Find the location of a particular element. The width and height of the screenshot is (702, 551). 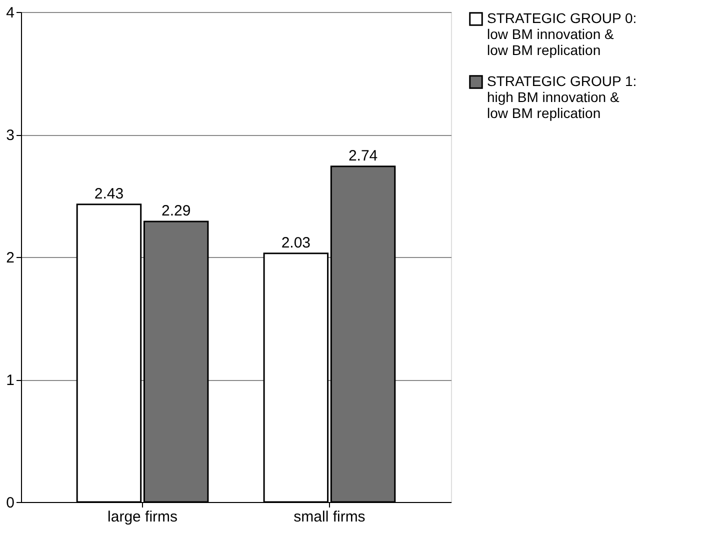

data-label: 2.29 is located at coordinates (176, 211).